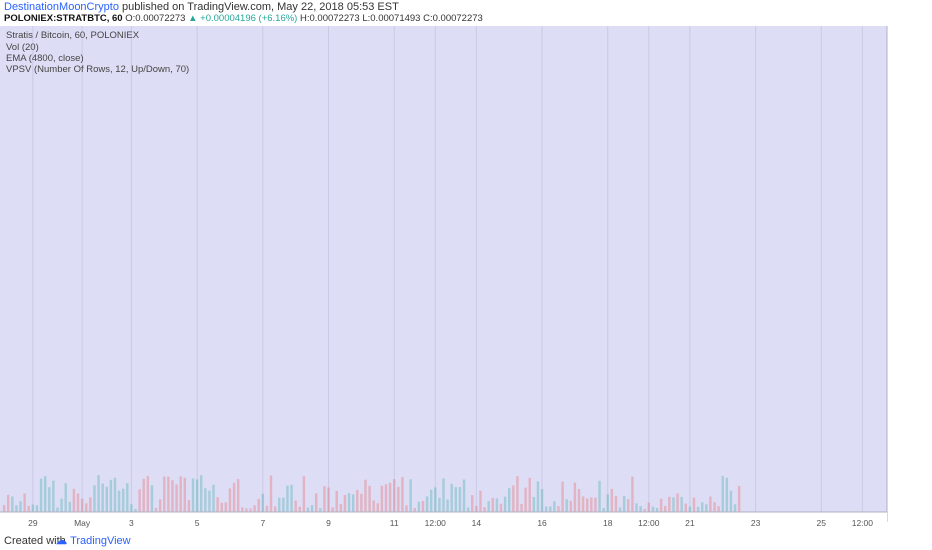  I want to click on change-value: ▲ +0.00004196 (+6.16%), so click(243, 18).